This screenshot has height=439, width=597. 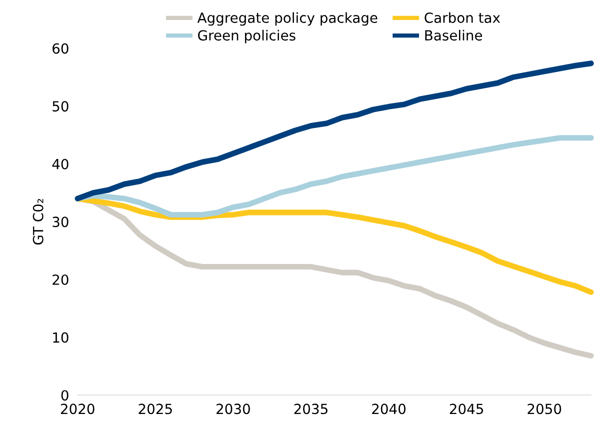 I want to click on legend-label: Baseline, so click(x=453, y=35).